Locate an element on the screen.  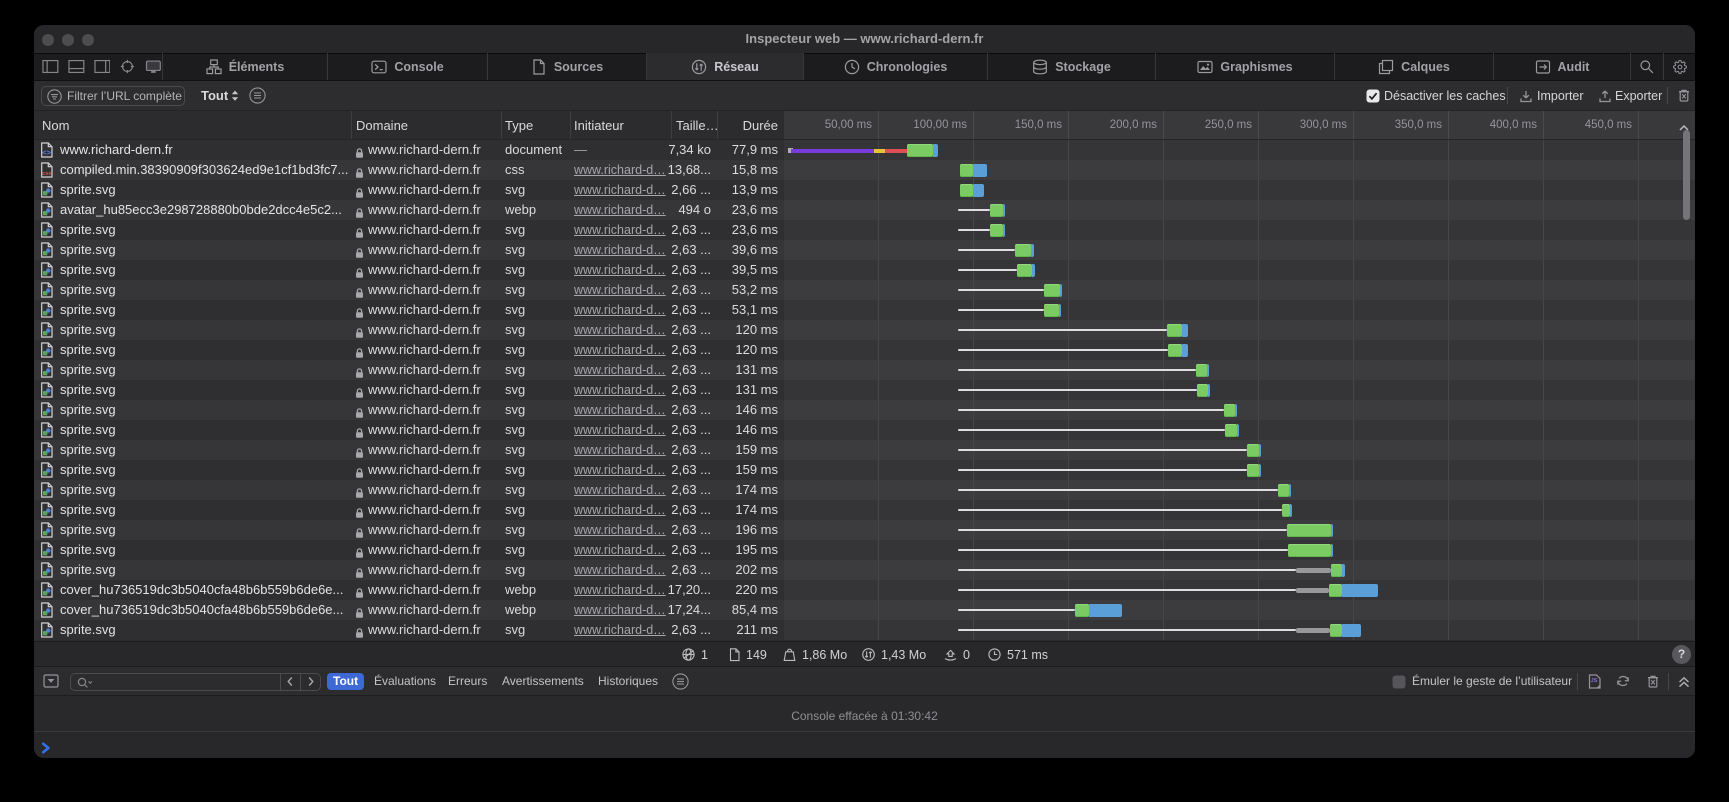
svg-text: css is located at coordinates (46, 174).